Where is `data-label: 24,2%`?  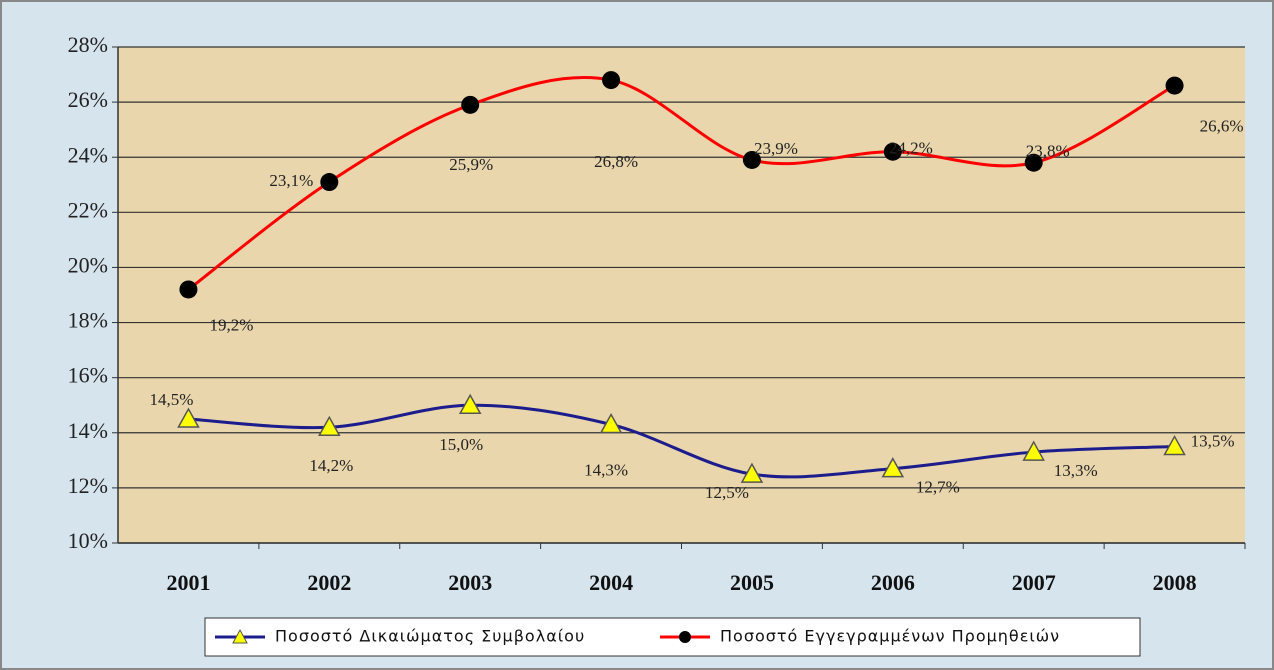
data-label: 24,2% is located at coordinates (911, 148).